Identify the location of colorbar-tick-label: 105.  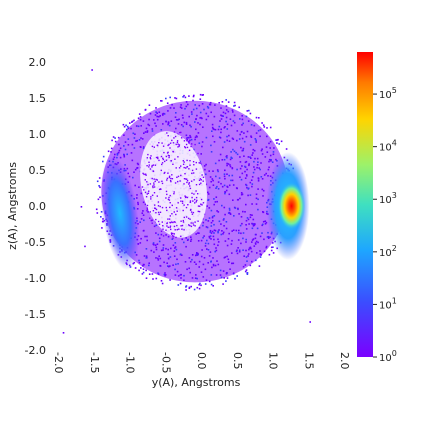
(388, 93).